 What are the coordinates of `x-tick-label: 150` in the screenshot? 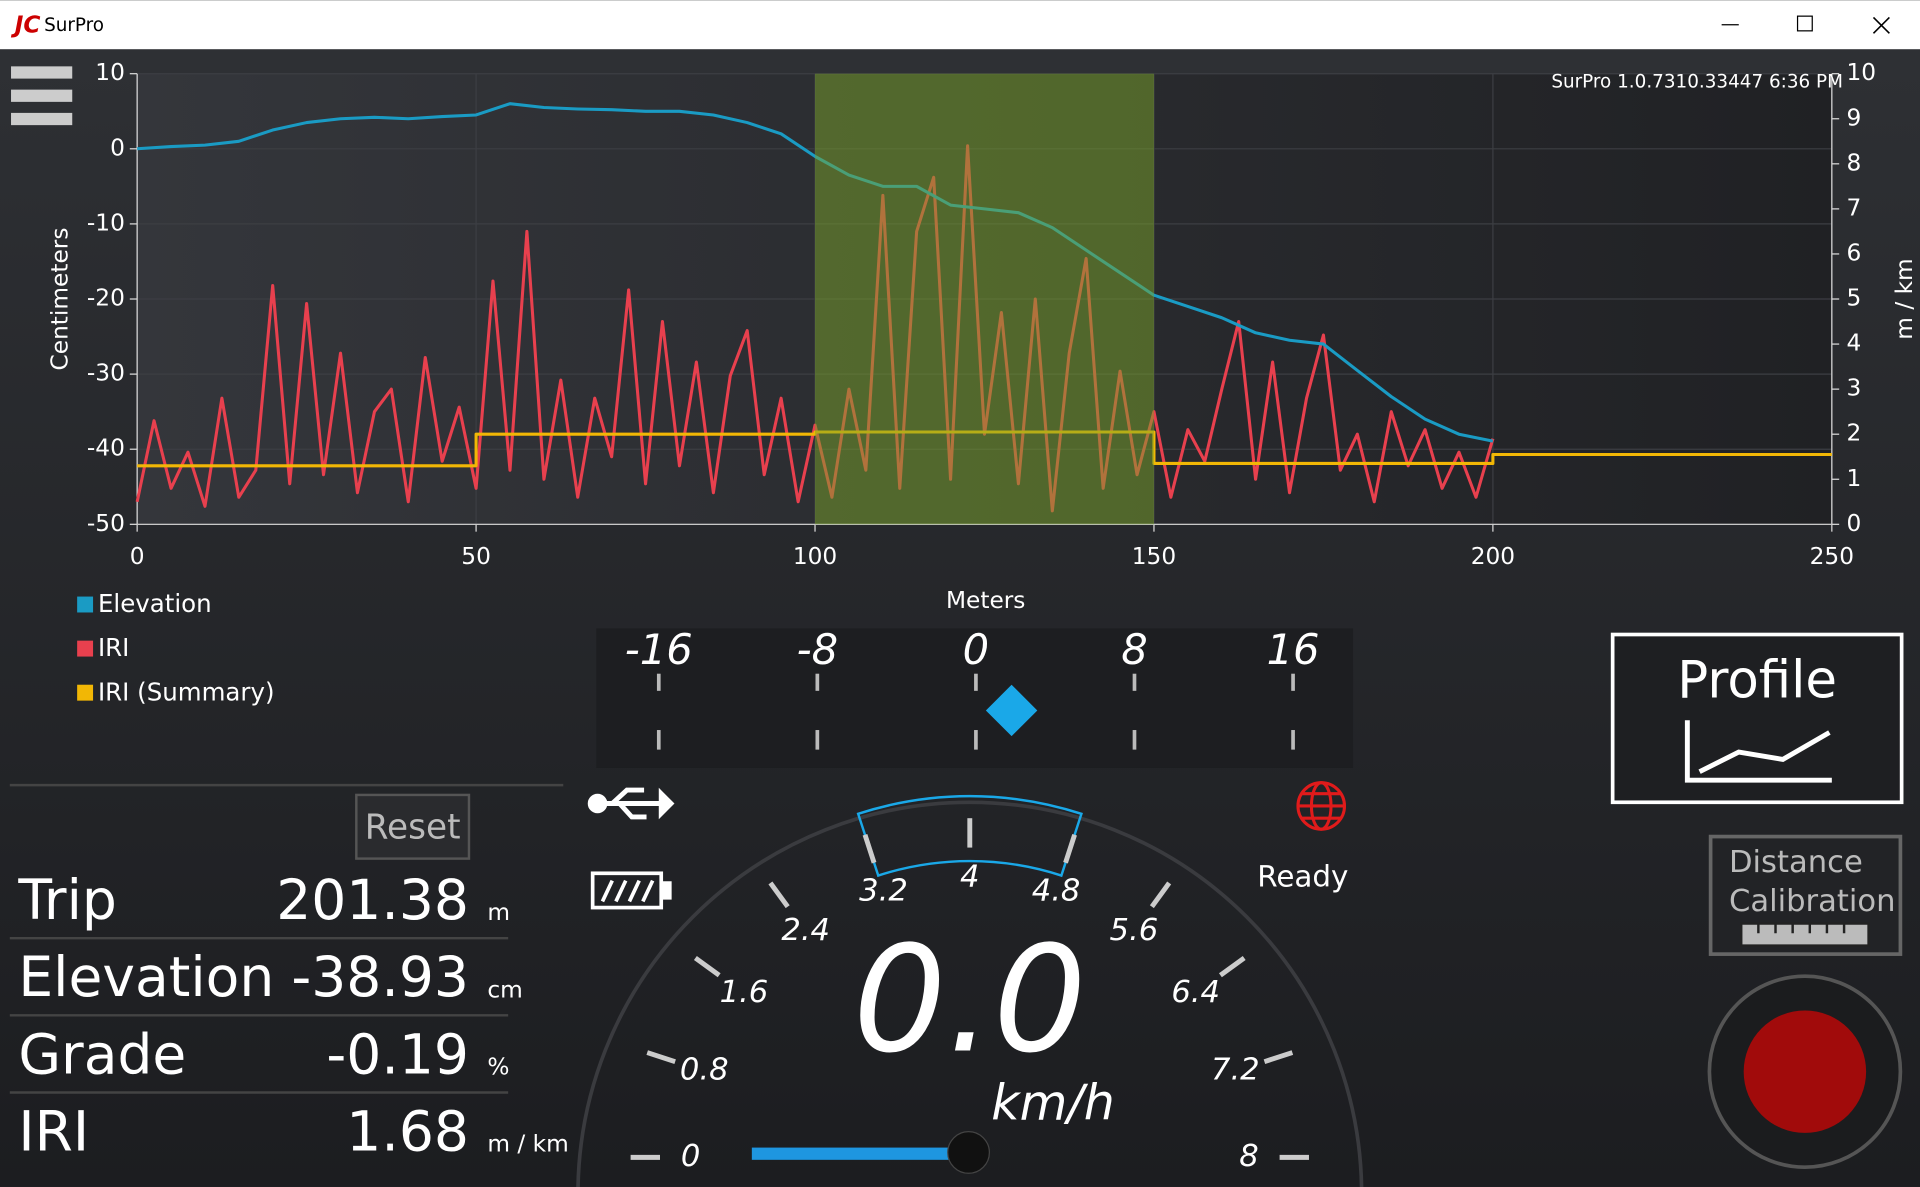 It's located at (1154, 556).